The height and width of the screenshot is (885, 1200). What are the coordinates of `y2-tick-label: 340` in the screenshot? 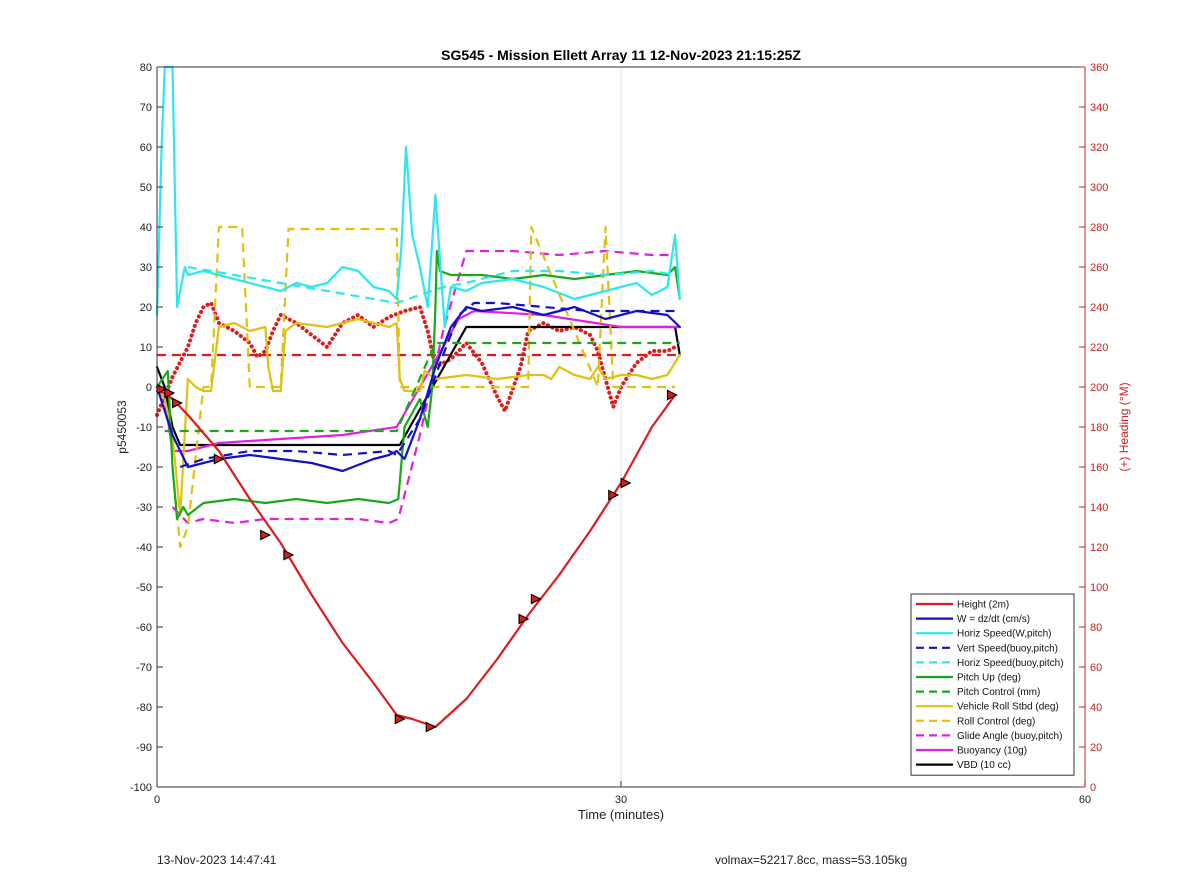 It's located at (1099, 108).